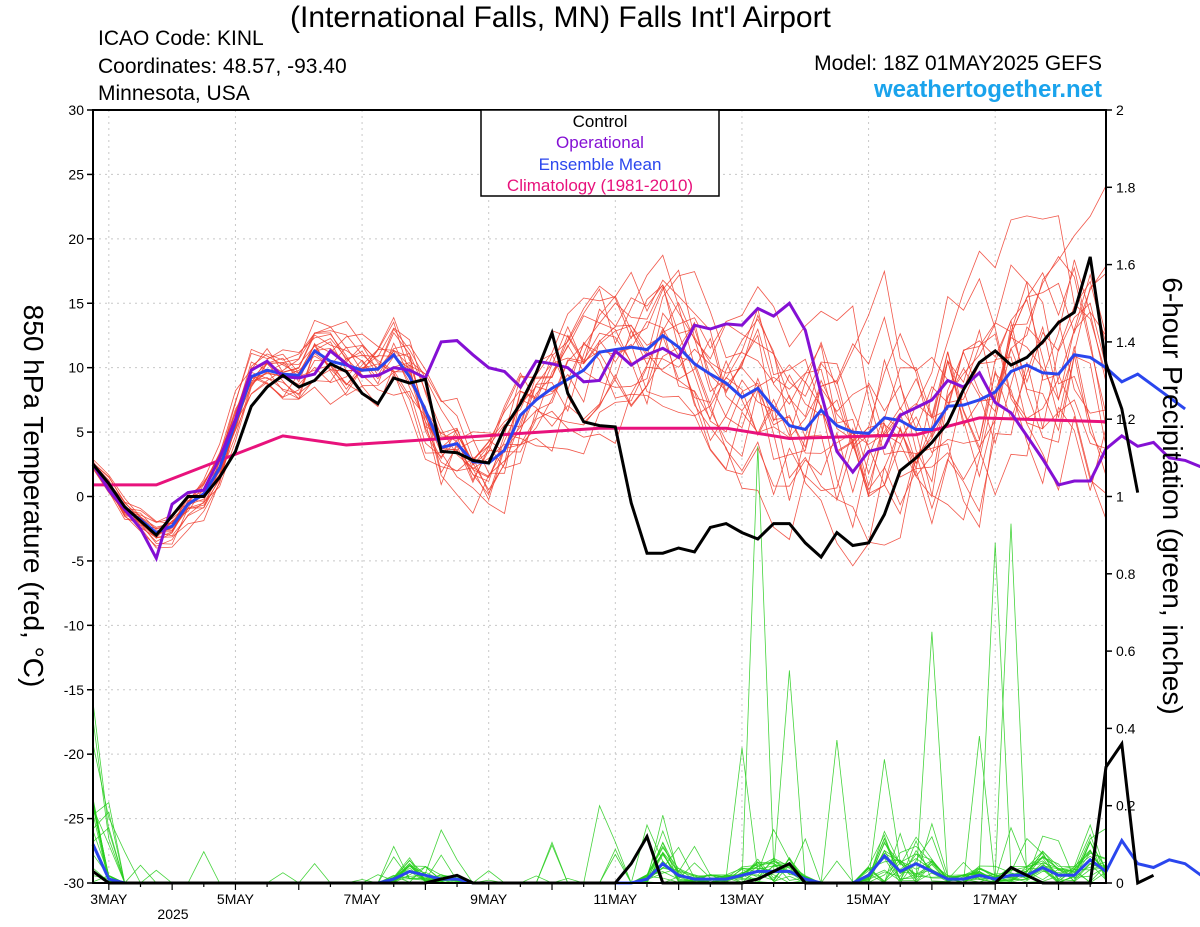 The image size is (1200, 927). I want to click on right-tick-label: 2, so click(1120, 110).